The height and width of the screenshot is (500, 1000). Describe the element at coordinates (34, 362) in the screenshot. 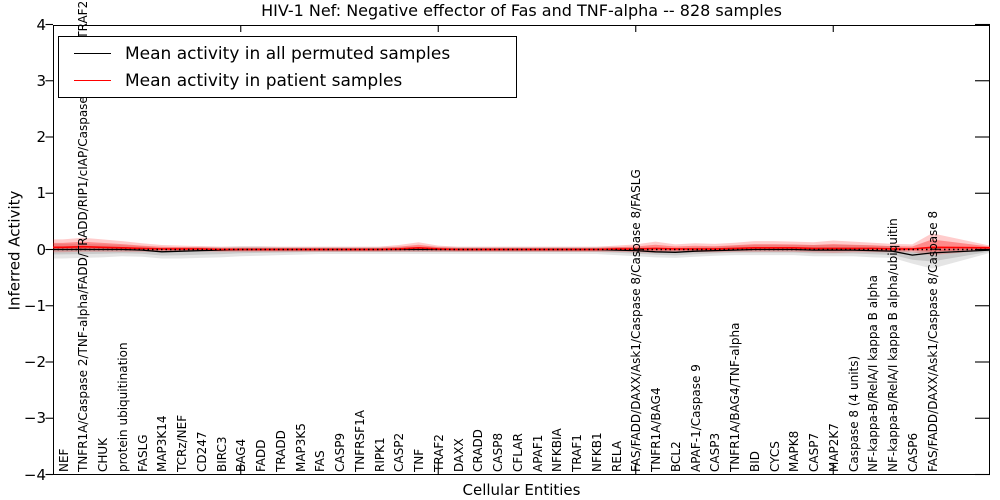

I see `y-tick-label: −2` at that location.